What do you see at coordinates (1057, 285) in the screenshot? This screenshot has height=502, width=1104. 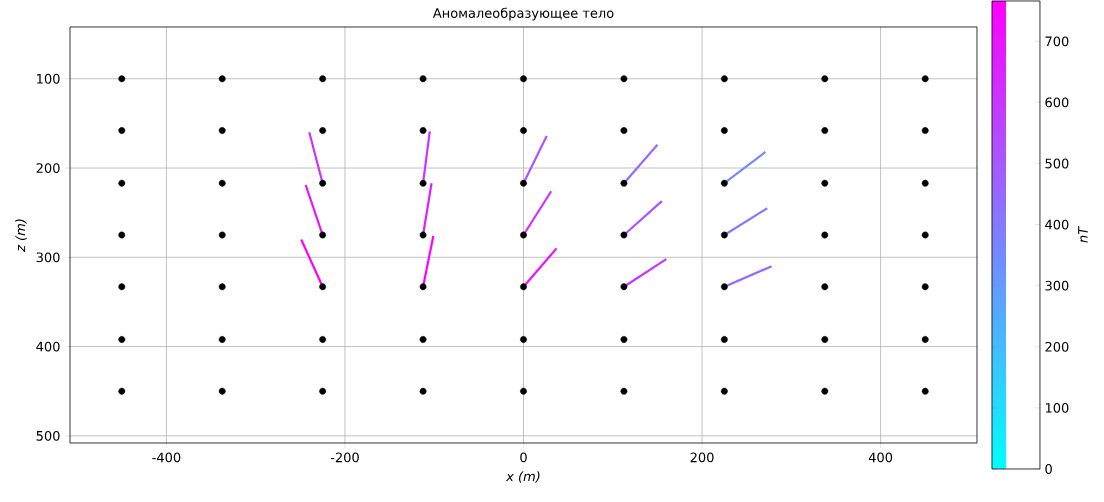 I see `color-bar-label: 300` at bounding box center [1057, 285].